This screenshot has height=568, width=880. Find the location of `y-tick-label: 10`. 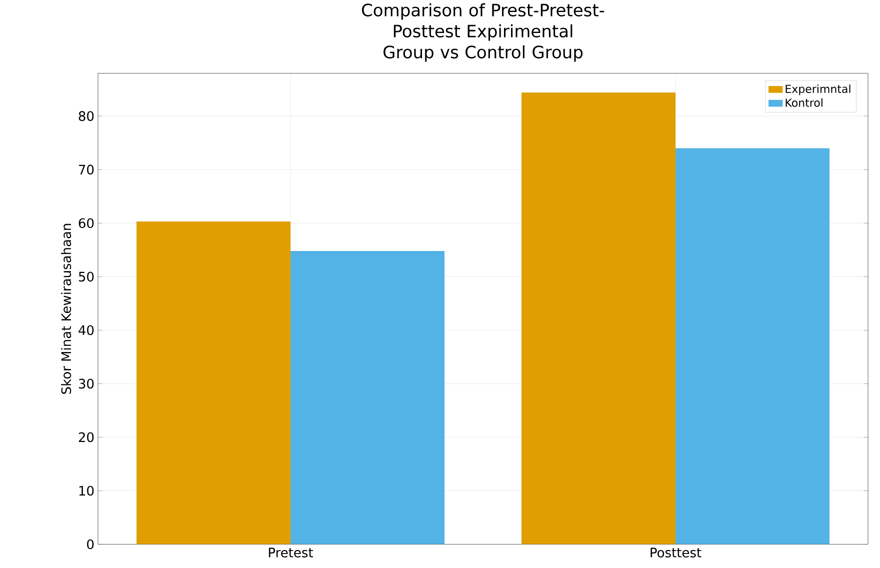

y-tick-label: 10 is located at coordinates (86, 491).